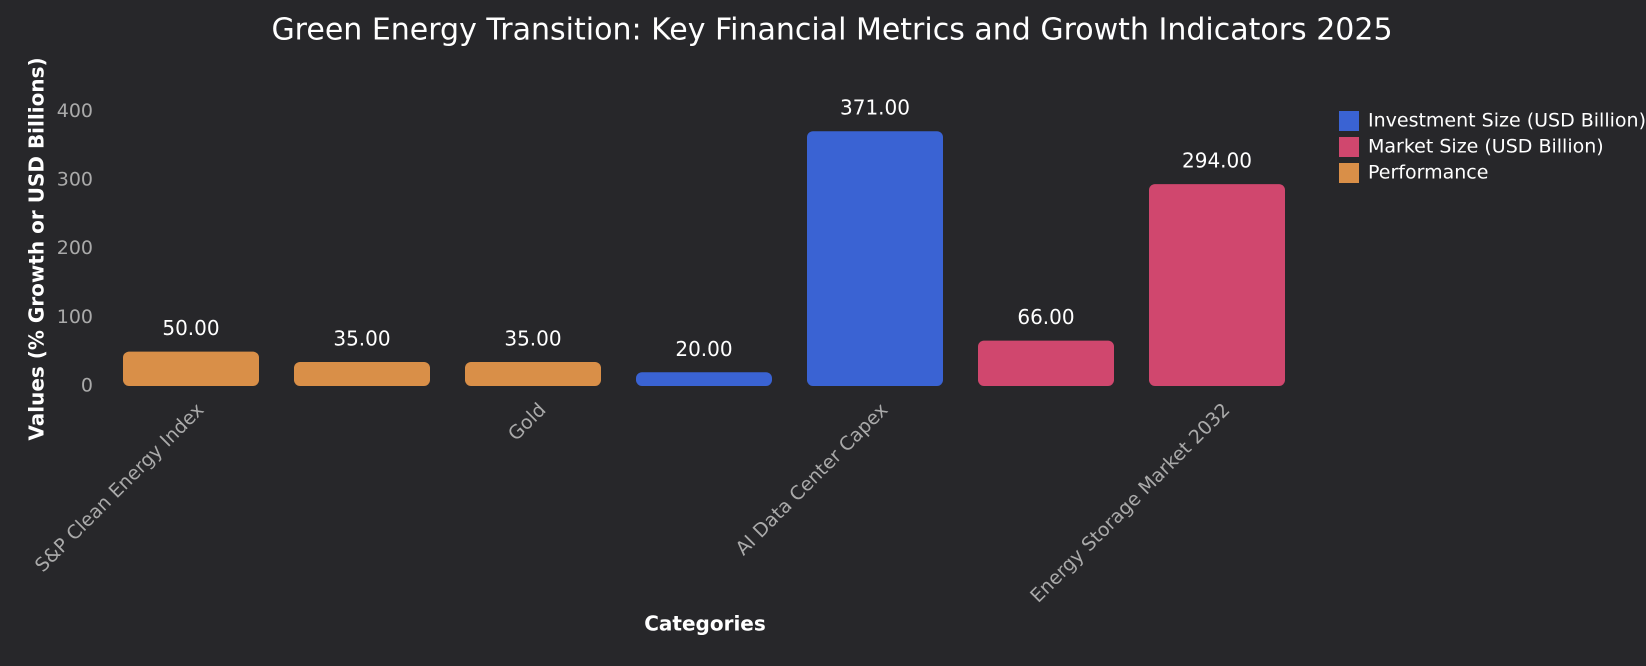 This screenshot has width=1646, height=666. I want to click on legend-label: Market Size (USD Billion), so click(1486, 147).